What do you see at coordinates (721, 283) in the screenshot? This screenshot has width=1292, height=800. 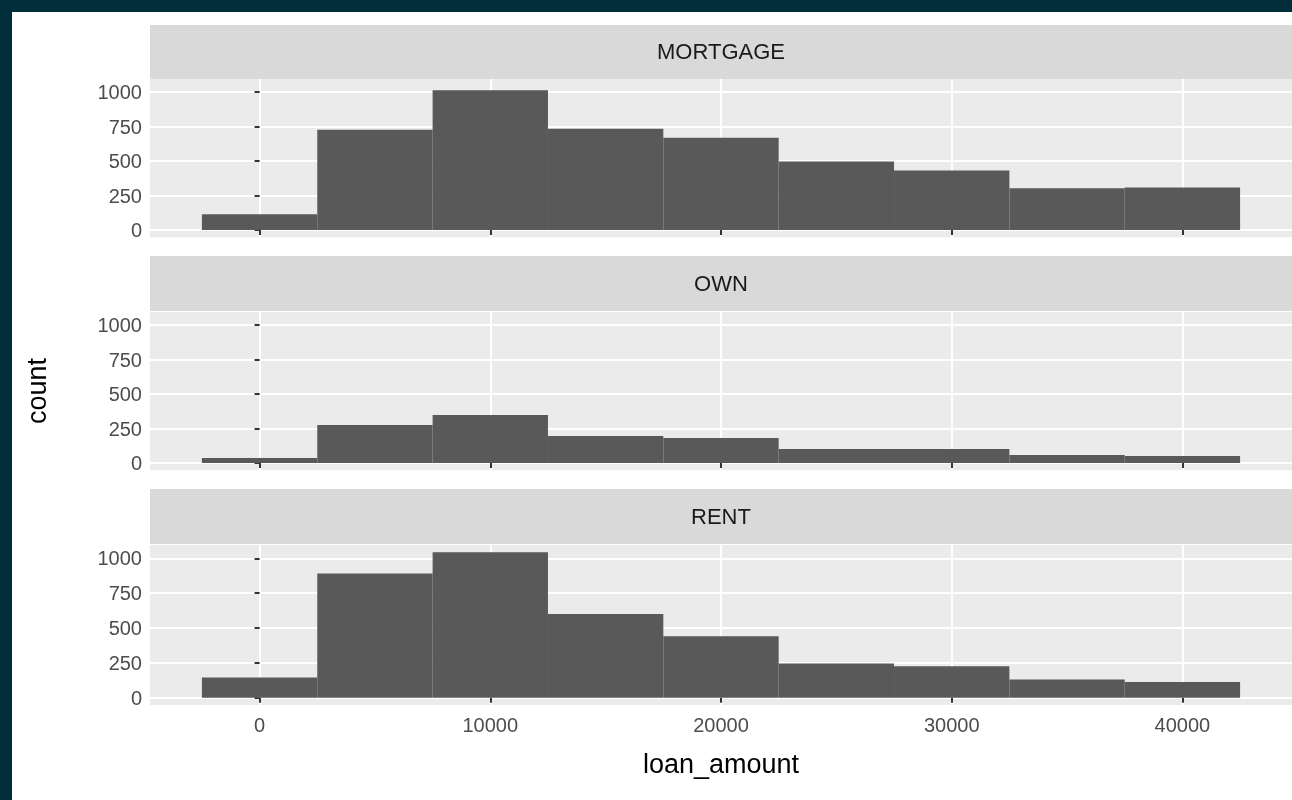 I see `chart-title: OWN` at bounding box center [721, 283].